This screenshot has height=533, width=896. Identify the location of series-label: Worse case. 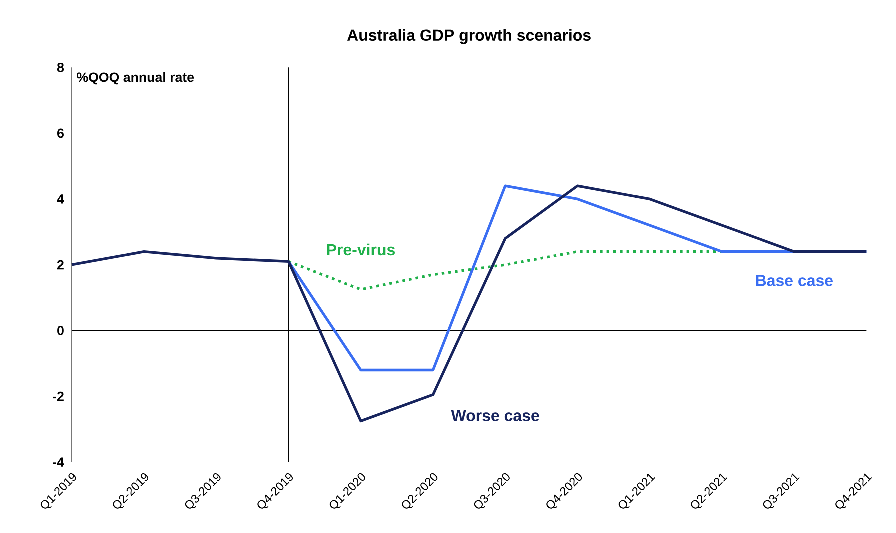
(495, 416).